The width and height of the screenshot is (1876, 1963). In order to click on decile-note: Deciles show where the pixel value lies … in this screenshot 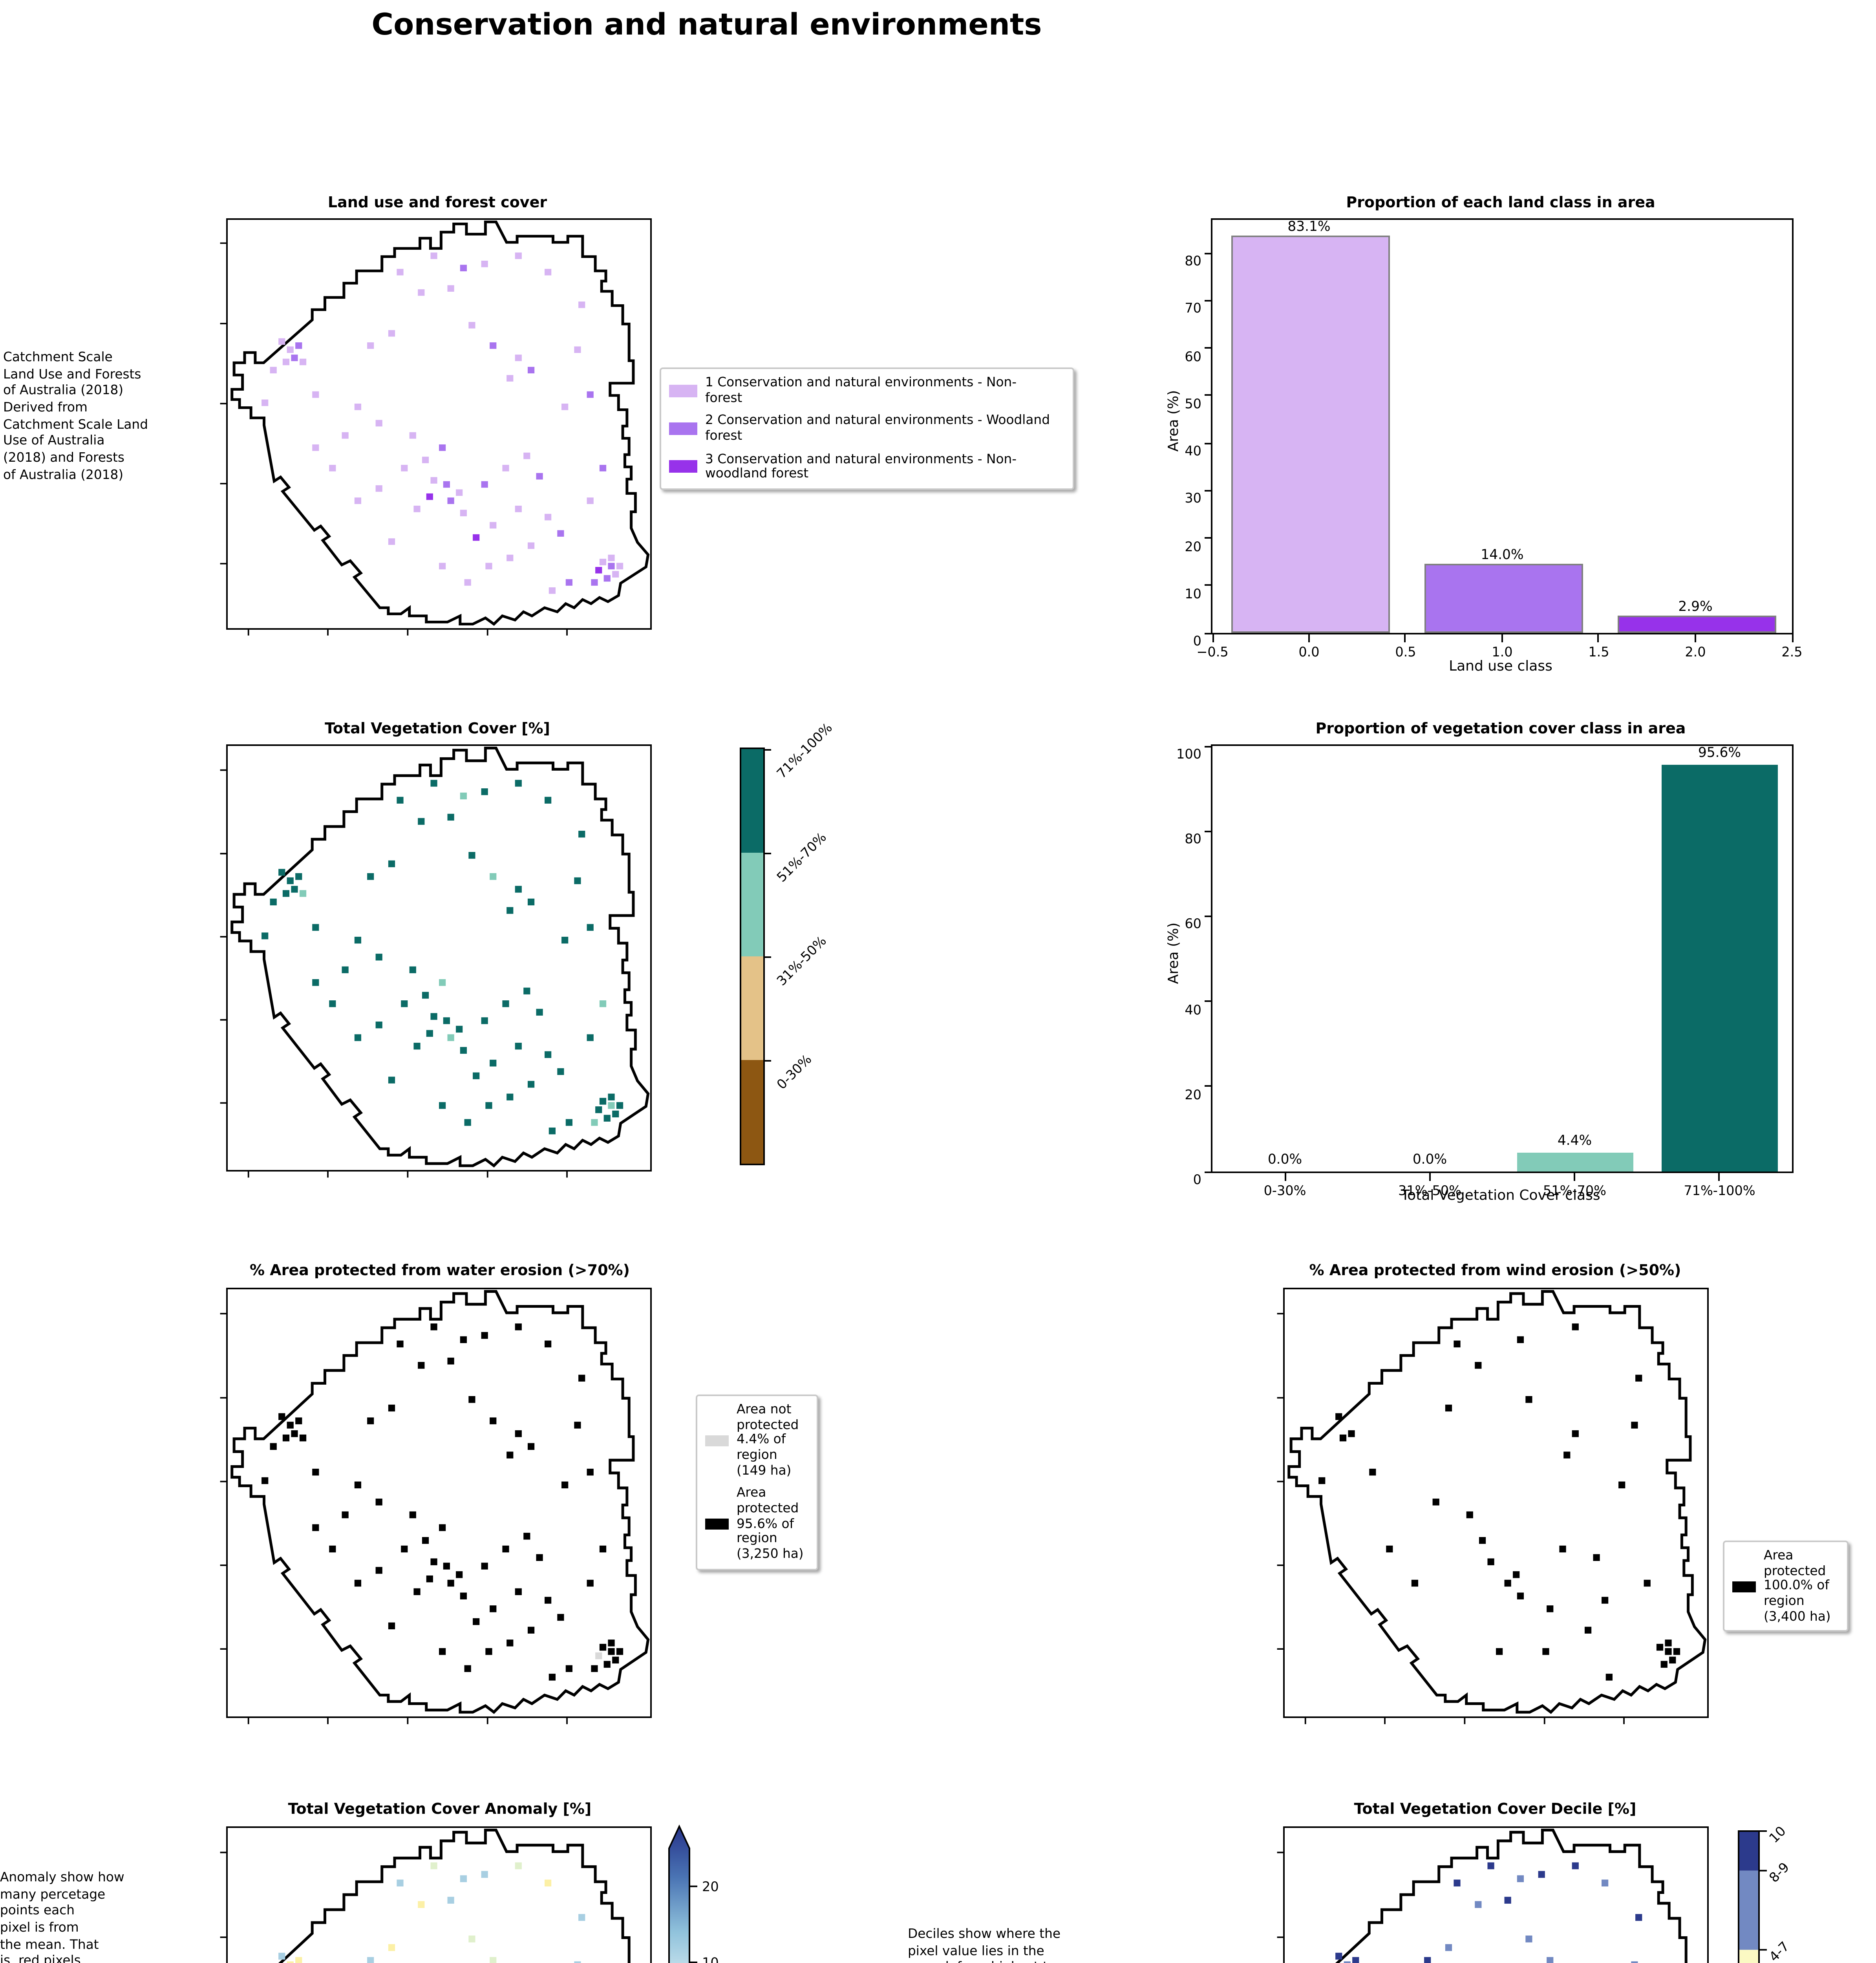, I will do `click(984, 1944)`.